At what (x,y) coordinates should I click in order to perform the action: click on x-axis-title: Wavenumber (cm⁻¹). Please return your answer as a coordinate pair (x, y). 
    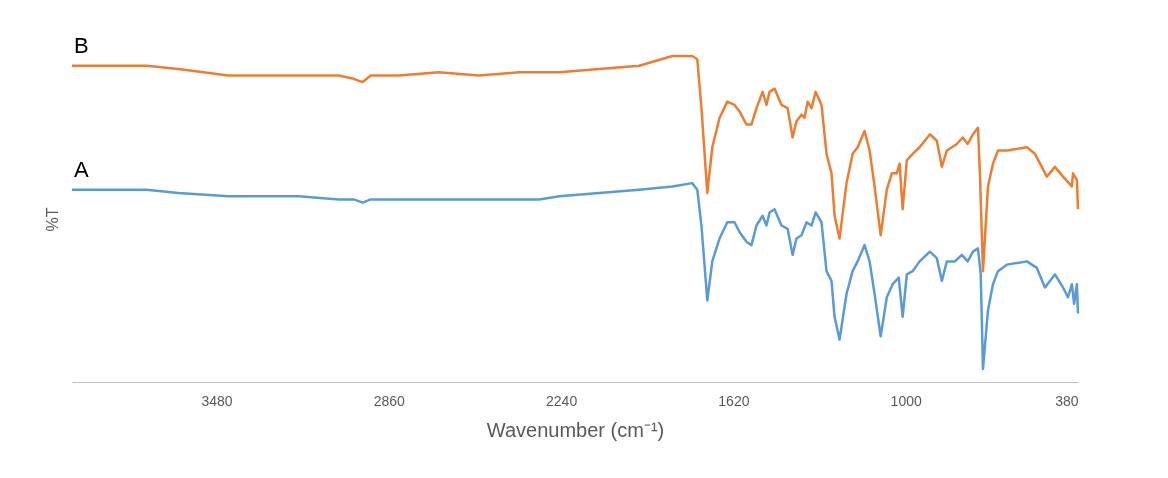
    Looking at the image, I should click on (575, 429).